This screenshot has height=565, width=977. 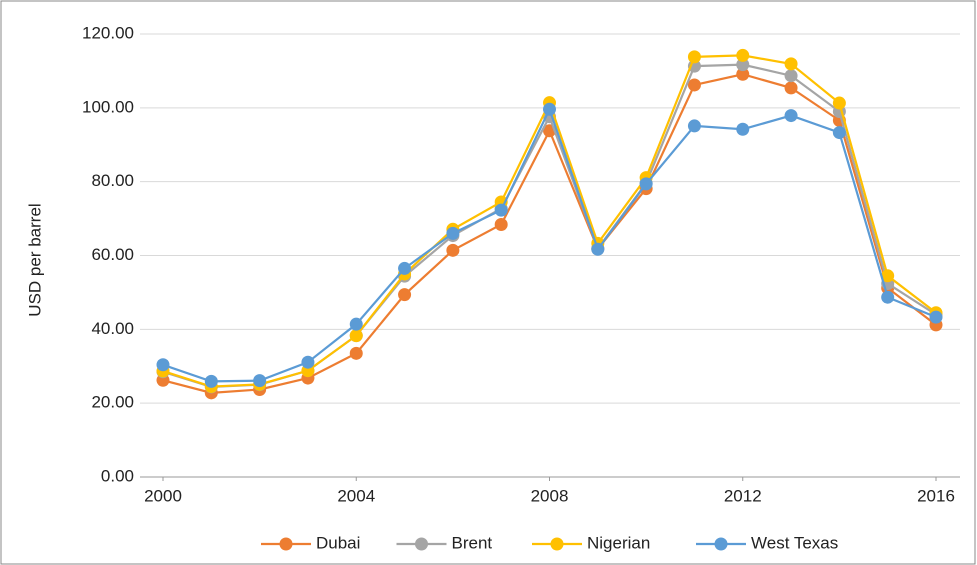 I want to click on y-tick-label: 20.00, so click(x=112, y=402).